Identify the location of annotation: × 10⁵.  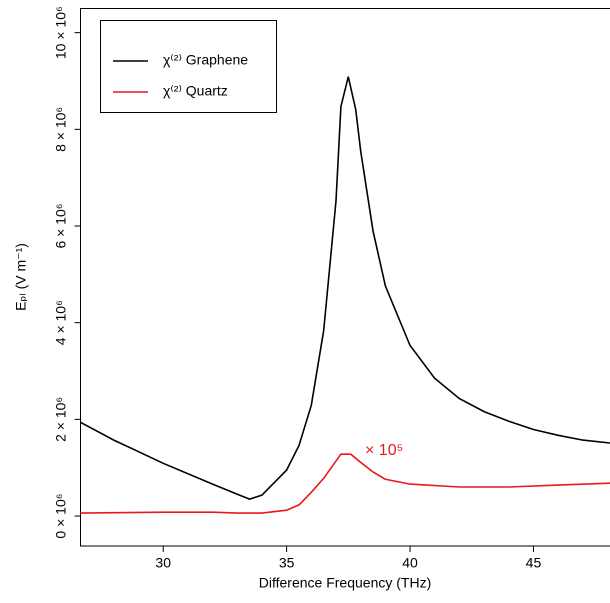
(384, 450).